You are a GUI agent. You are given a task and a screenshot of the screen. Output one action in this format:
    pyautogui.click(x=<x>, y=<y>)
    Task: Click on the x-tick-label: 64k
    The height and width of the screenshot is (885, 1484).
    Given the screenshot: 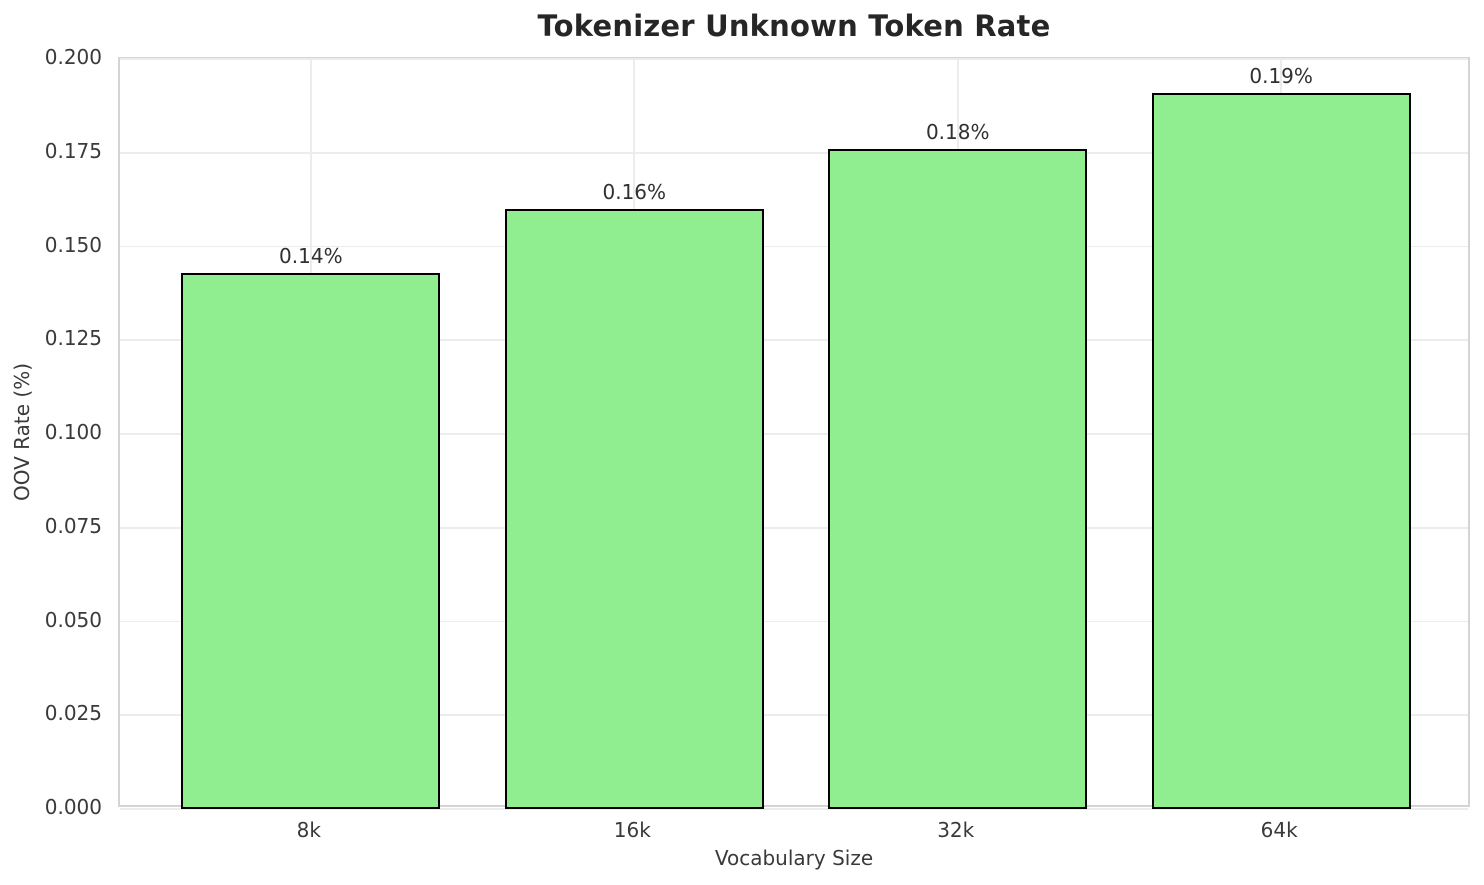 What is the action you would take?
    pyautogui.click(x=1279, y=830)
    